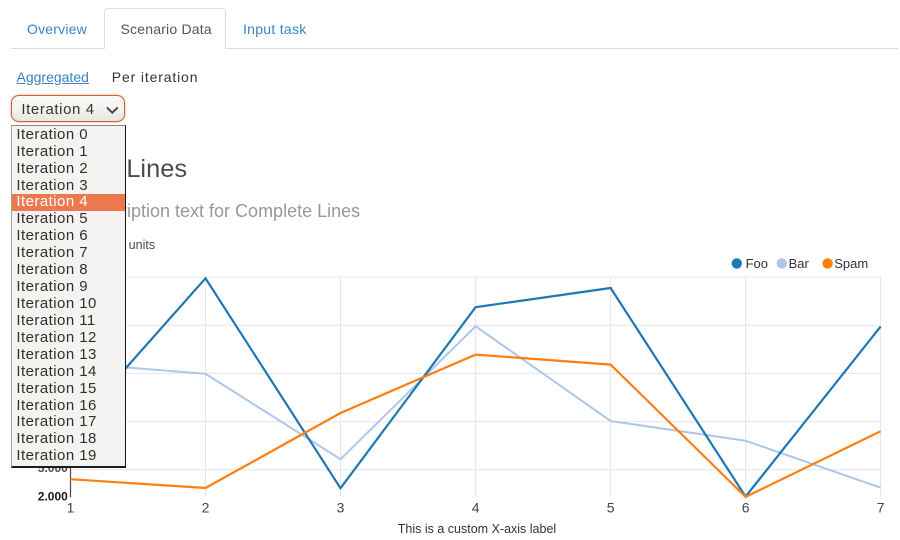  What do you see at coordinates (757, 263) in the screenshot?
I see `svg-text: Foo` at bounding box center [757, 263].